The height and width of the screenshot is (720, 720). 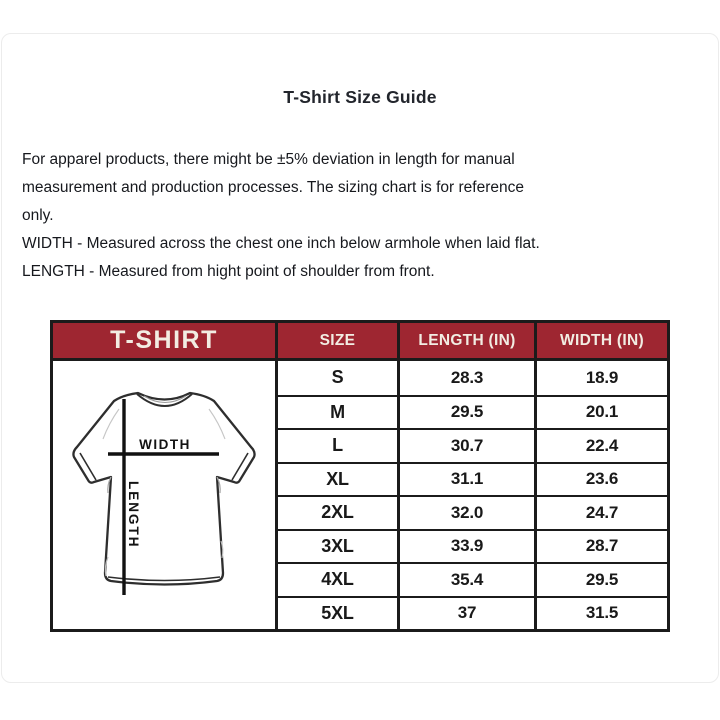 I want to click on right-sleeve-shading, so click(x=217, y=424).